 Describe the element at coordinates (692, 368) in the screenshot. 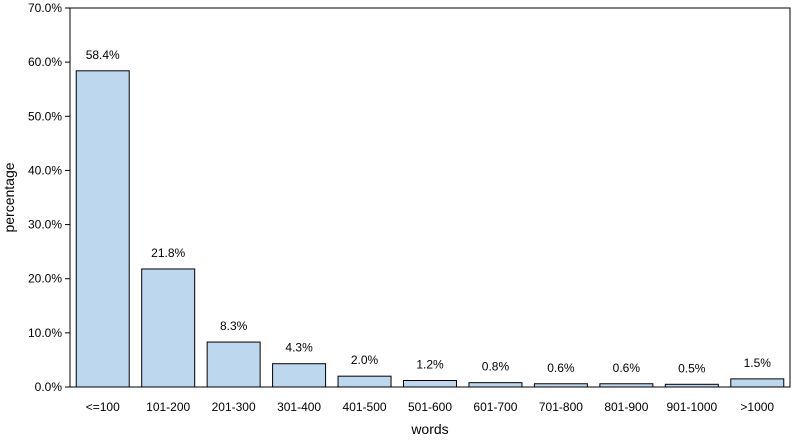

I see `data-label: 0.5%` at that location.